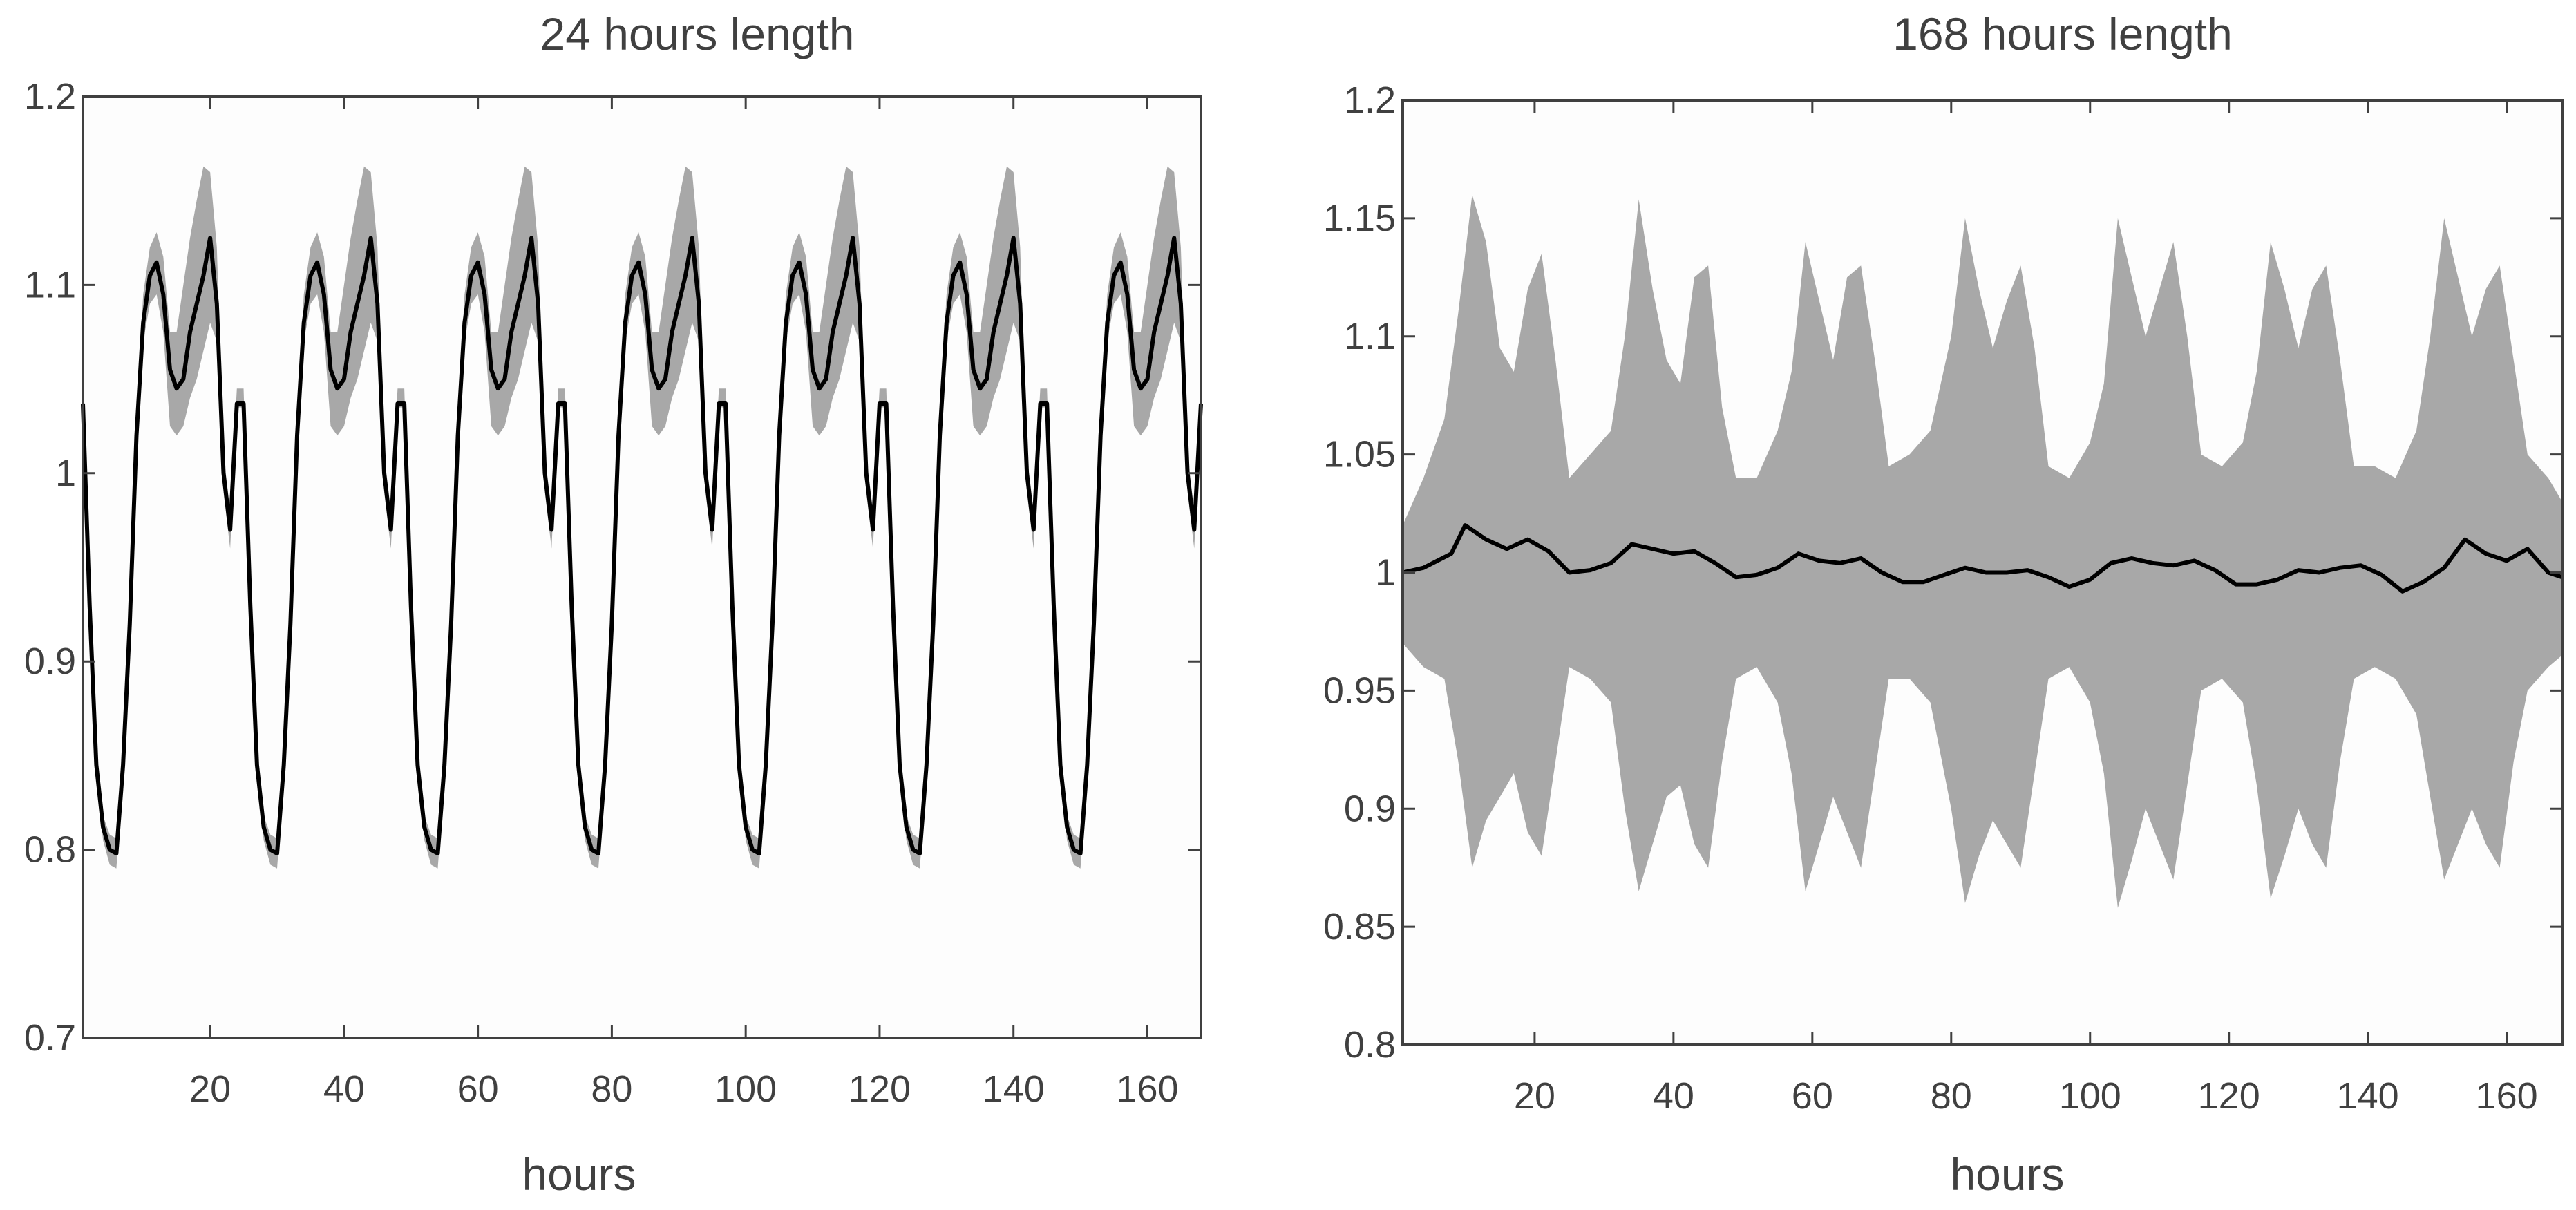 This screenshot has width=2576, height=1210. Describe the element at coordinates (1982, 559) in the screenshot. I see `mean-line` at that location.